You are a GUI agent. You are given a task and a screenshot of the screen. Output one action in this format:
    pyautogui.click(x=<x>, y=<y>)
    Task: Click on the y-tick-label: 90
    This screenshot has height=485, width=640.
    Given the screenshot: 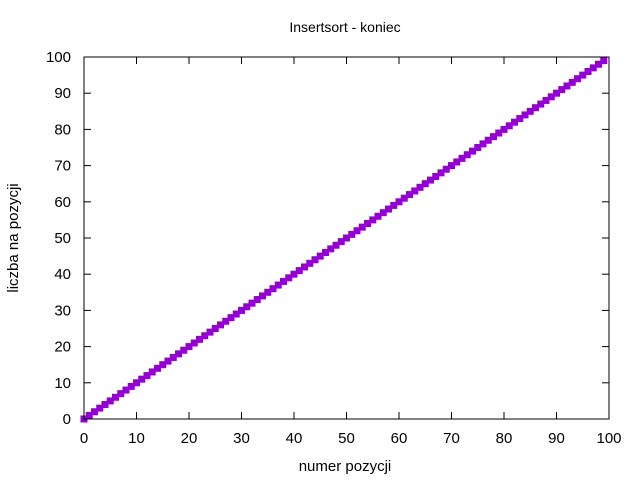 What is the action you would take?
    pyautogui.click(x=62, y=93)
    